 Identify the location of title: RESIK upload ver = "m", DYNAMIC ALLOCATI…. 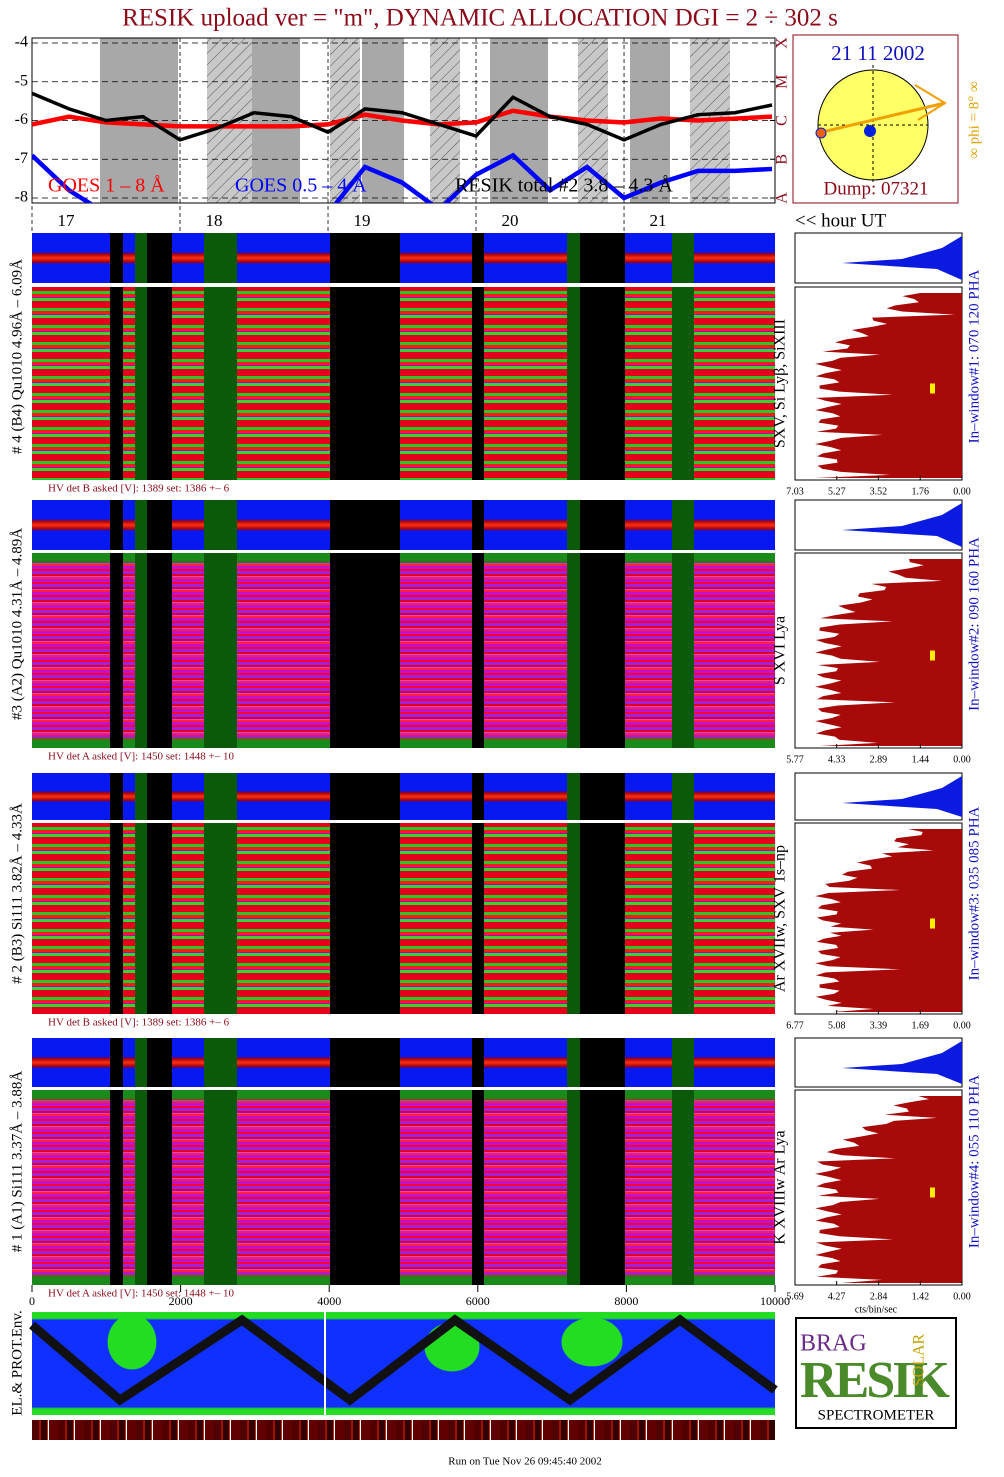
(480, 18).